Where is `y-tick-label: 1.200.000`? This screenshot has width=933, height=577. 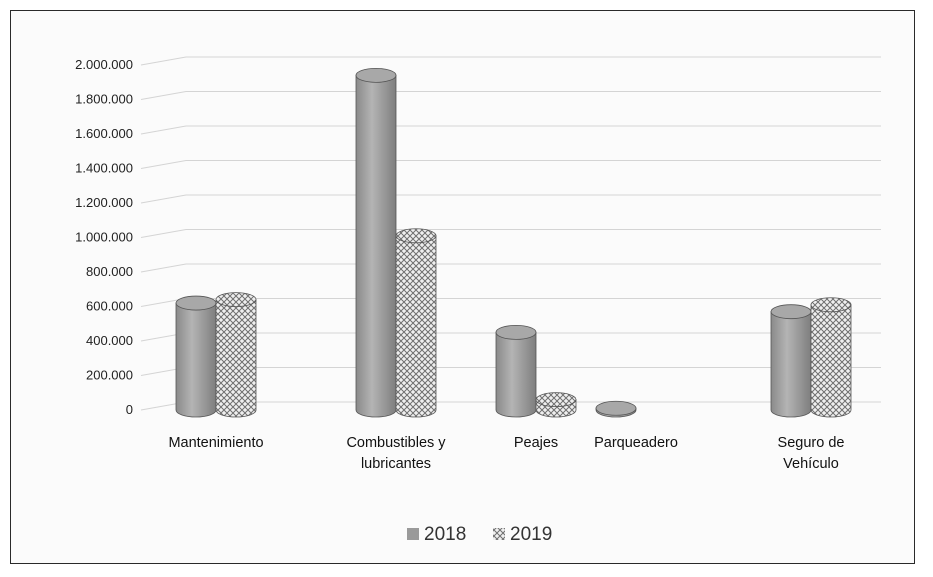 y-tick-label: 1.200.000 is located at coordinates (104, 202).